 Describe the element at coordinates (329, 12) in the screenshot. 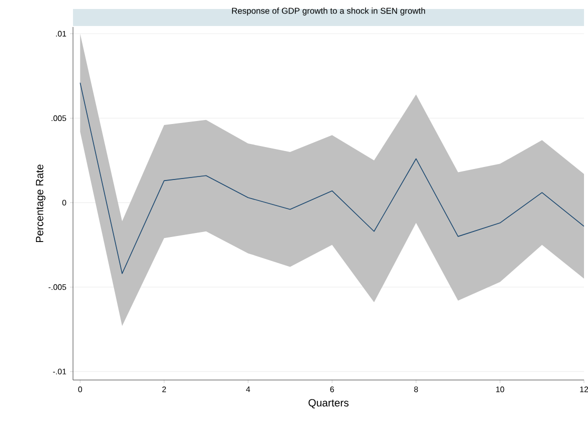

I see `chart-title: Response of GDP growth to a shock in SEN growth` at that location.